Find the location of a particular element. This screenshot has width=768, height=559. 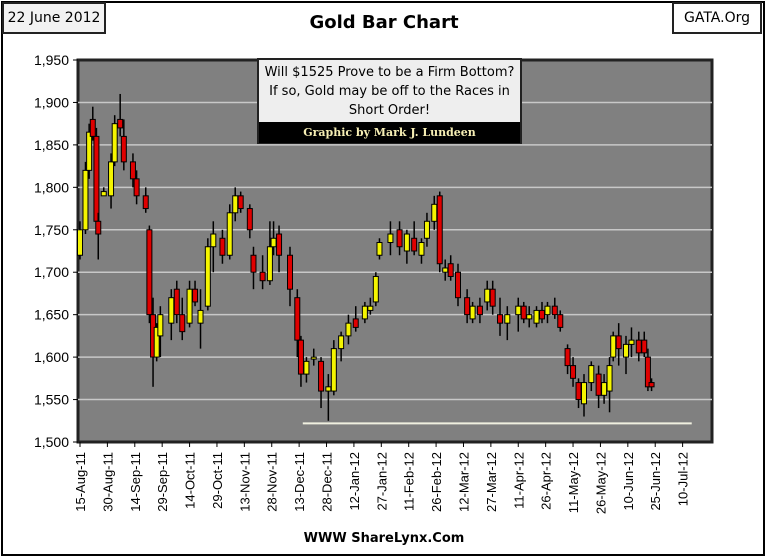

x-tick-label: 25-Jun-12 is located at coordinates (655, 481).